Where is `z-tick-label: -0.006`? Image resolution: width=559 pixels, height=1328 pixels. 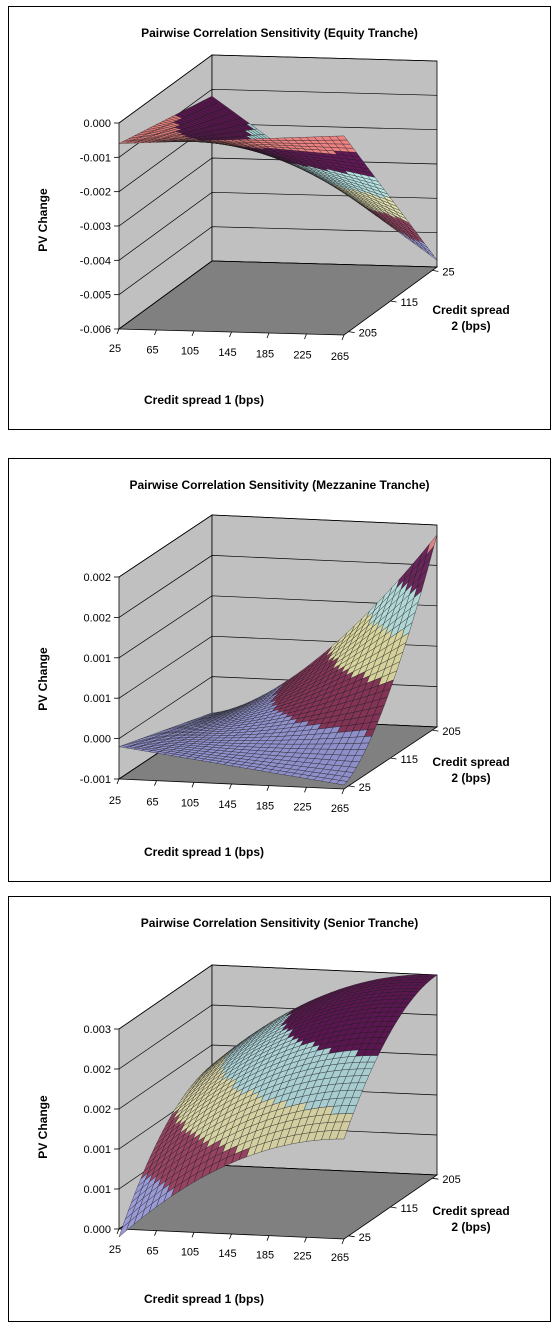
z-tick-label: -0.006 is located at coordinates (95, 330).